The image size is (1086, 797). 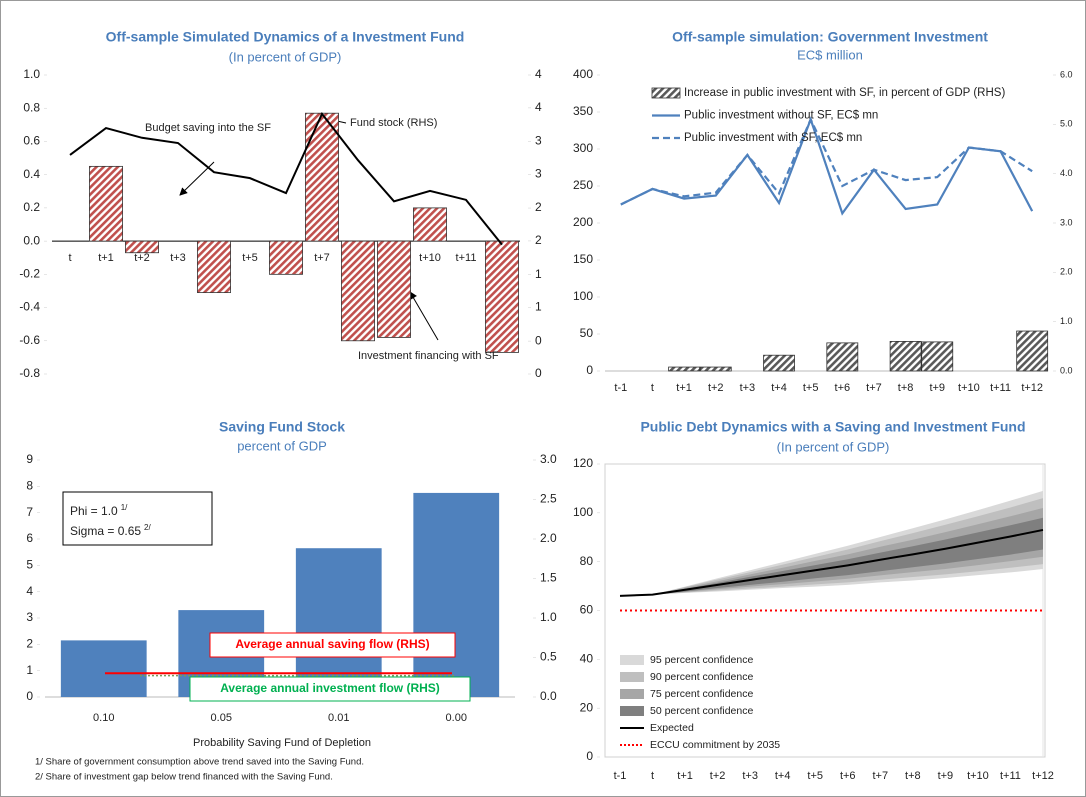 What do you see at coordinates (716, 388) in the screenshot?
I see `x-tick-label: t+2` at bounding box center [716, 388].